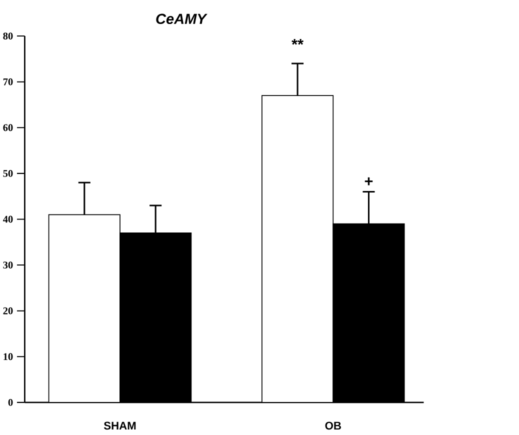 This screenshot has width=519, height=435. What do you see at coordinates (8, 128) in the screenshot?
I see `y-tick-label: 60` at bounding box center [8, 128].